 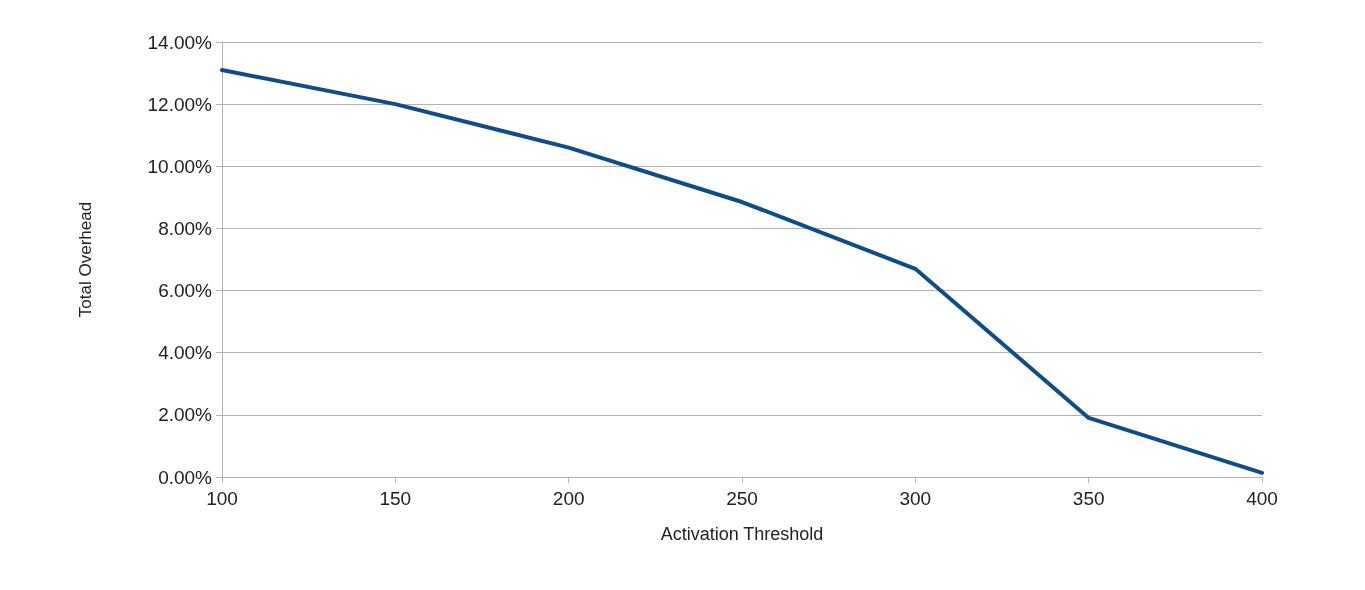 I want to click on y-tick-label: 8.00%, so click(x=185, y=228).